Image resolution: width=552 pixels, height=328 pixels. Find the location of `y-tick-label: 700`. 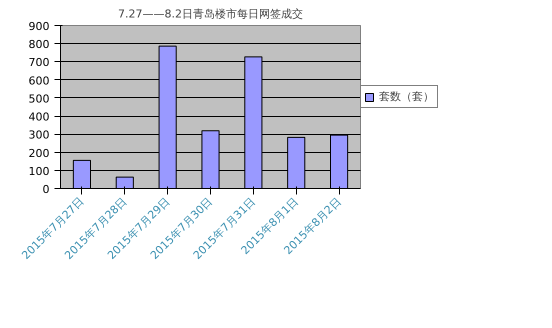

y-tick-label: 700 is located at coordinates (39, 63).